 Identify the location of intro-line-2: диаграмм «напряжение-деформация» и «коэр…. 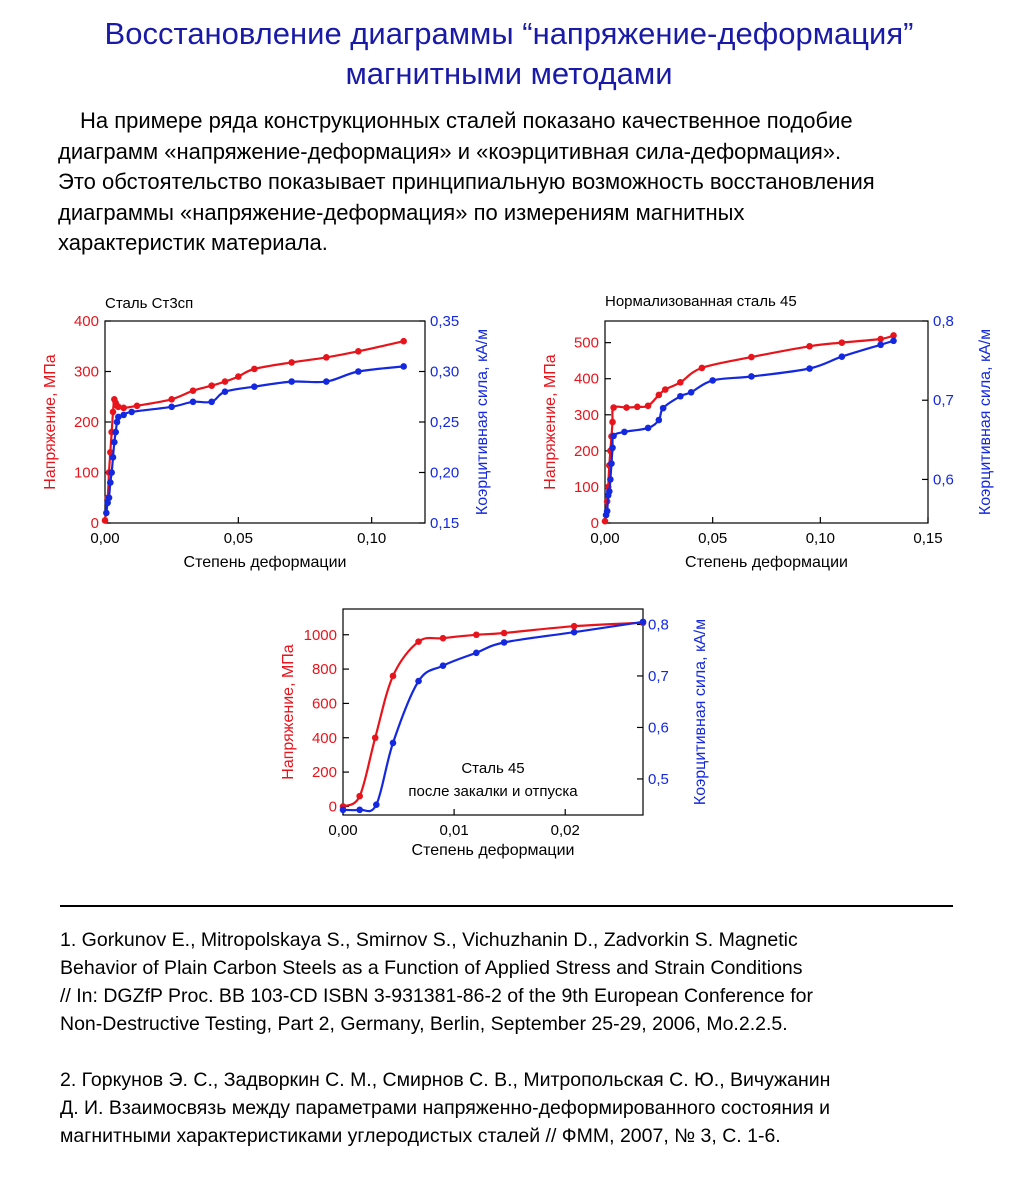
(450, 151).